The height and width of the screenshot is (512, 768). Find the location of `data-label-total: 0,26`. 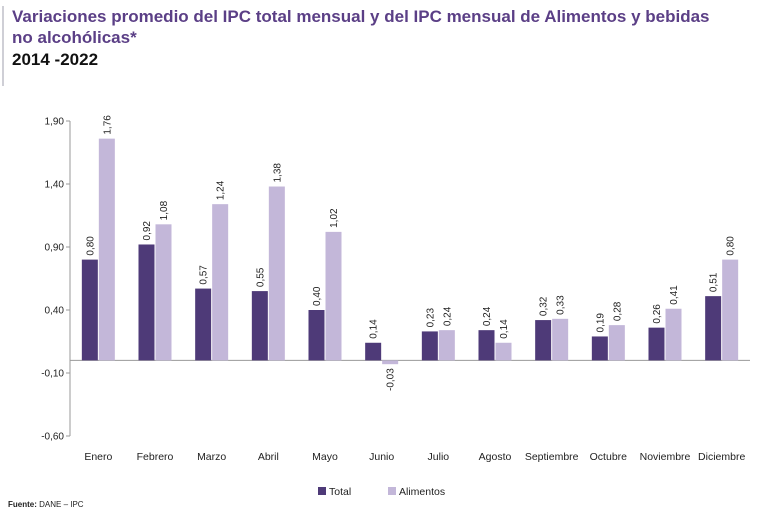

data-label-total: 0,26 is located at coordinates (657, 314).